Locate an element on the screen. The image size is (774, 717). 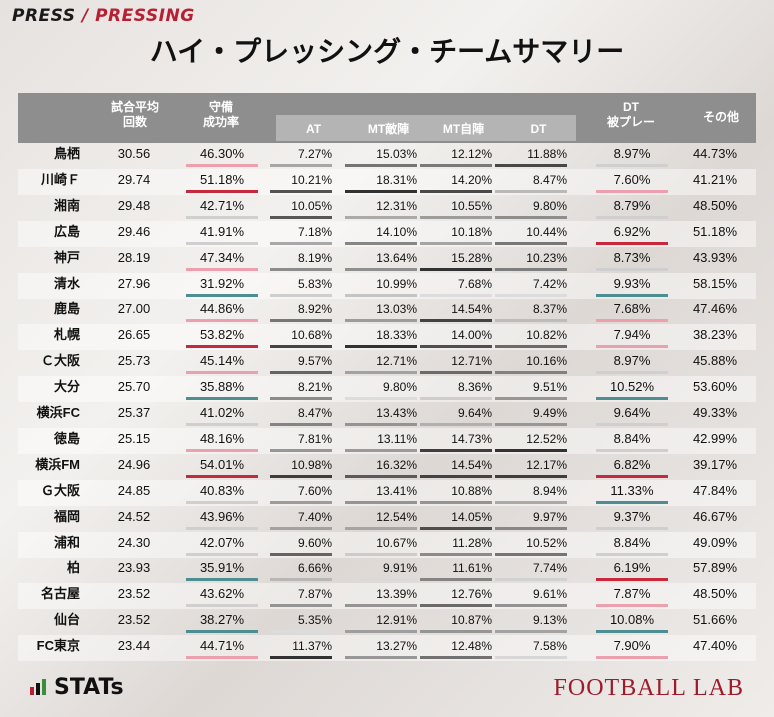
cell-def: 51.18% is located at coordinates (222, 179).